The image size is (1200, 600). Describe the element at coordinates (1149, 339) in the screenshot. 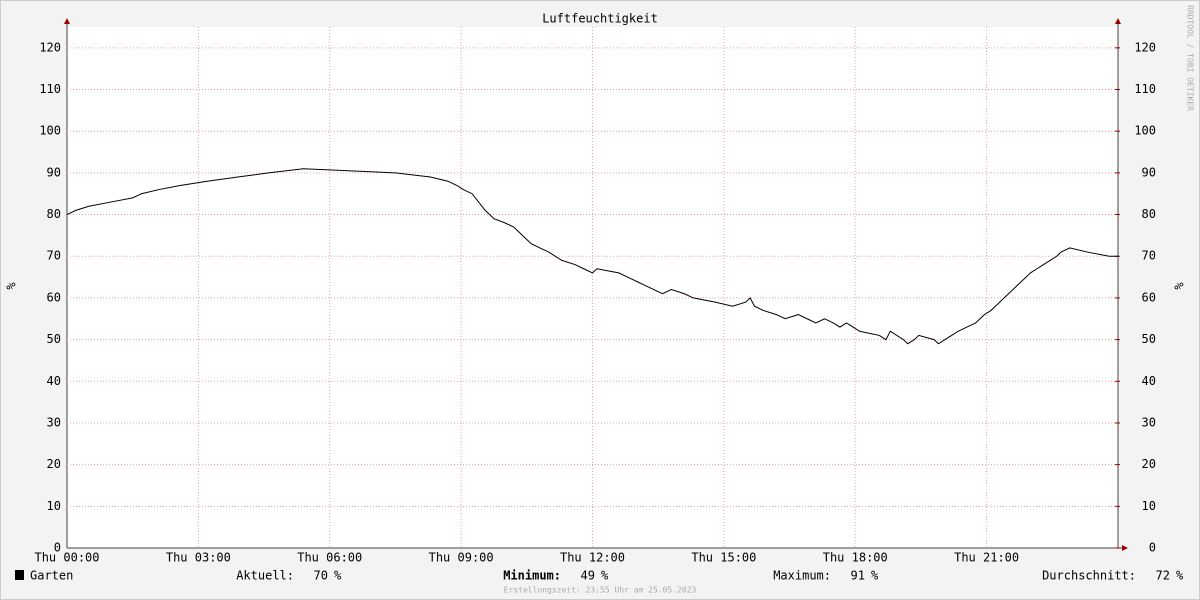

I see `y2-tick-label: 50` at that location.